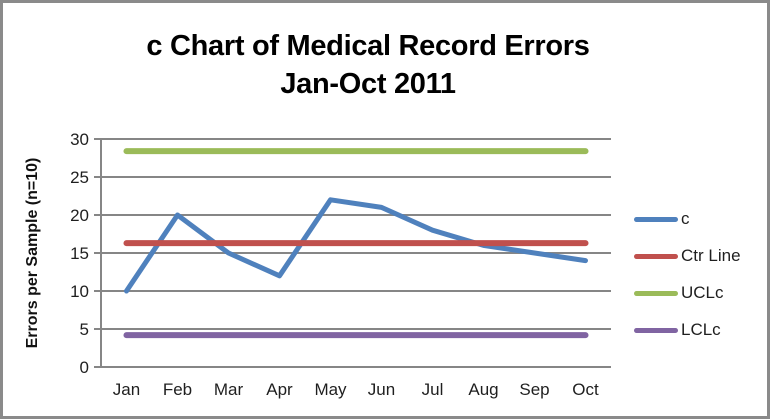  Describe the element at coordinates (656, 256) in the screenshot. I see `legend-swatch-ctr-line` at that location.